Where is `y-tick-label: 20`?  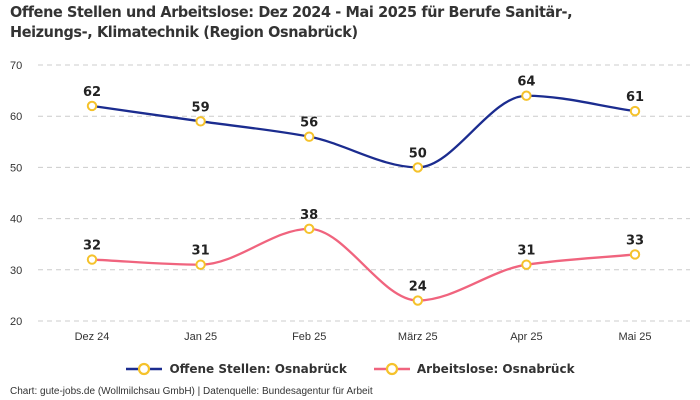
y-tick-label: 20 is located at coordinates (16, 322).